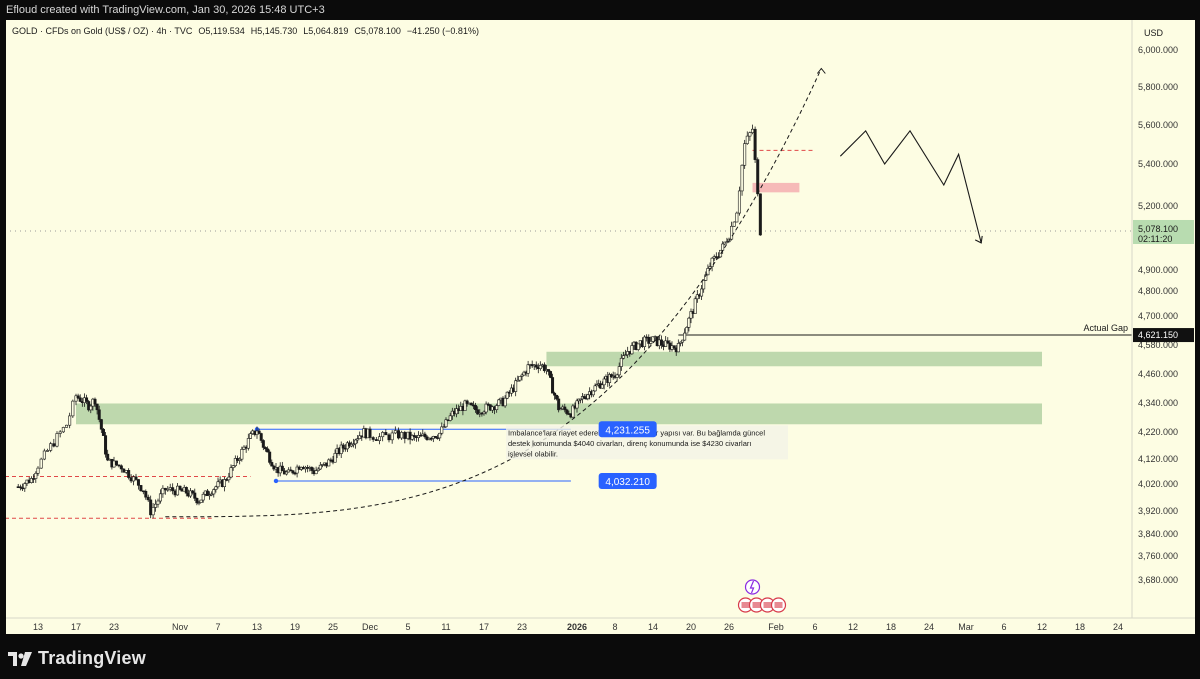  I want to click on price-tick-label: 6,000.000, so click(1158, 50).